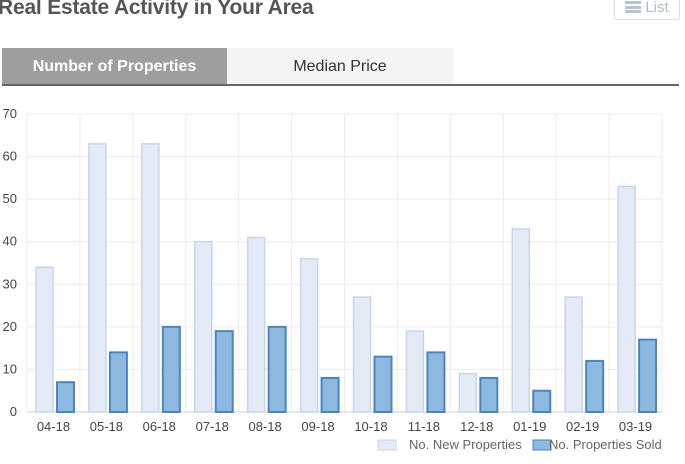 The height and width of the screenshot is (464, 685). Describe the element at coordinates (529, 426) in the screenshot. I see `x-tick-label: 01-19` at that location.